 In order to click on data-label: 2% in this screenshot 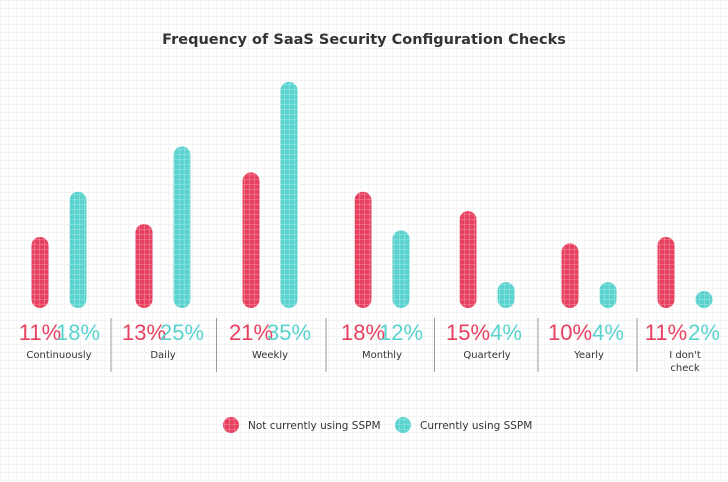, I will do `click(704, 332)`.